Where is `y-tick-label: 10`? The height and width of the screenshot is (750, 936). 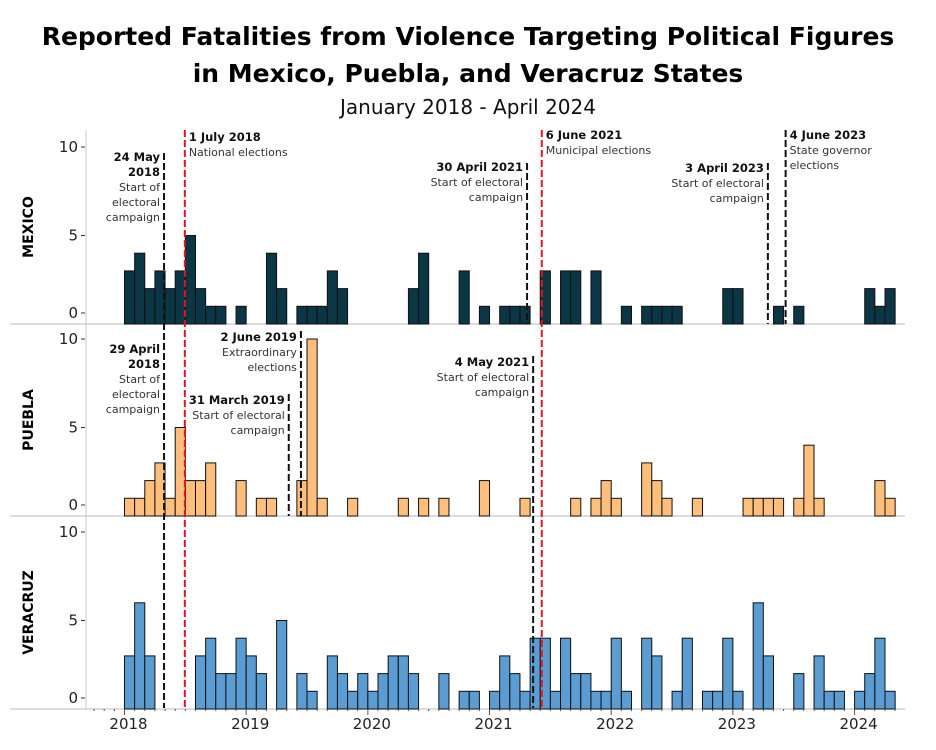 y-tick-label: 10 is located at coordinates (68, 339).